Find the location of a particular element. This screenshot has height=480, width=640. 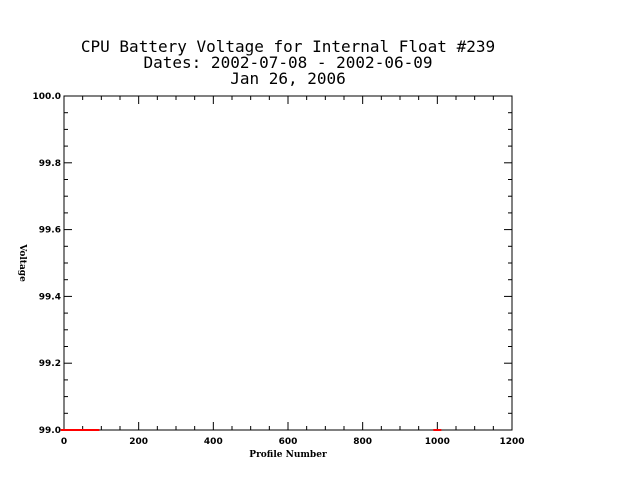

y-tick-label: 99.6 is located at coordinates (50, 231).